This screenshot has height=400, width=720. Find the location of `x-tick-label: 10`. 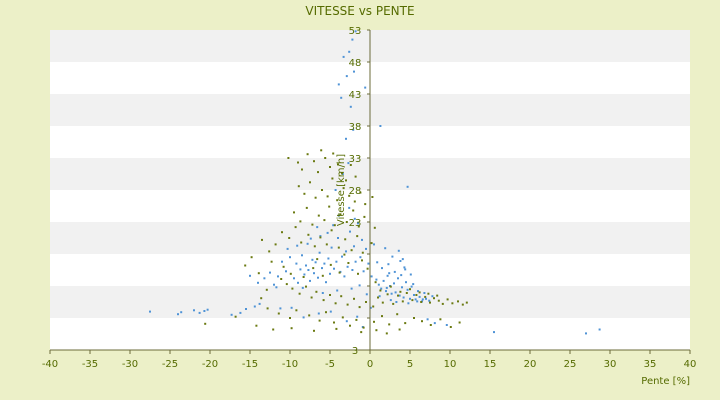

x-tick-label: 10 is located at coordinates (450, 364).